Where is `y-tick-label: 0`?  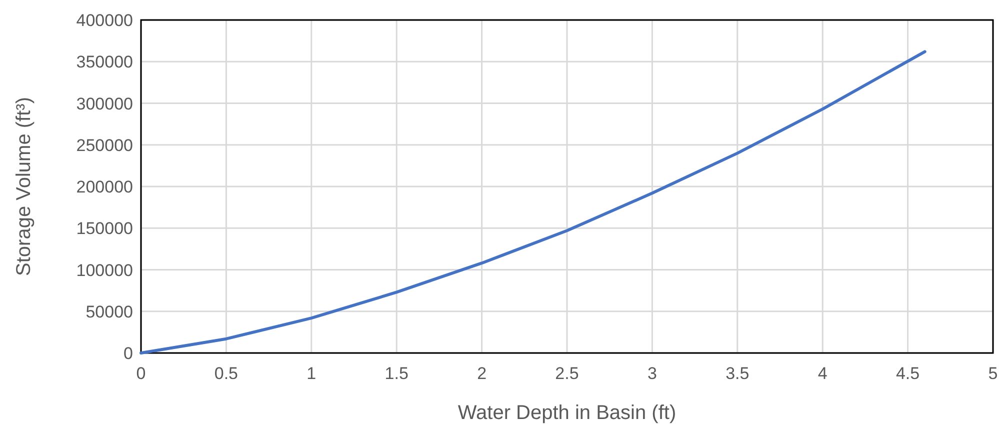
y-tick-label: 0 is located at coordinates (128, 353).